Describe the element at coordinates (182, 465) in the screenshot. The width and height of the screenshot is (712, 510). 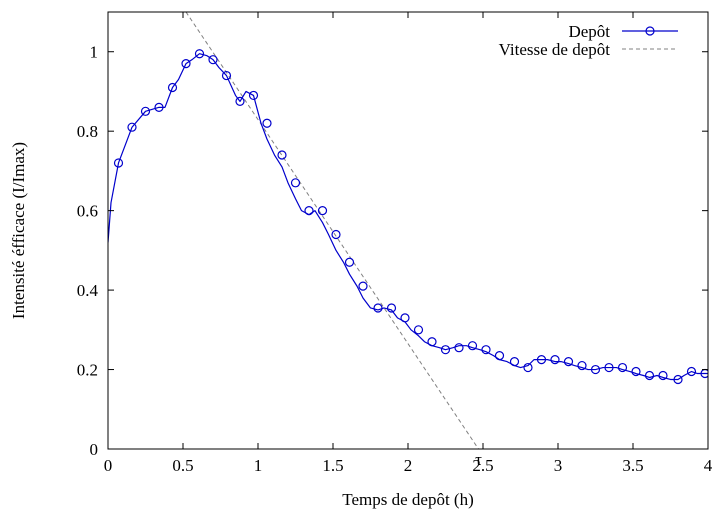
I see `x-tick-label: 0.5` at that location.